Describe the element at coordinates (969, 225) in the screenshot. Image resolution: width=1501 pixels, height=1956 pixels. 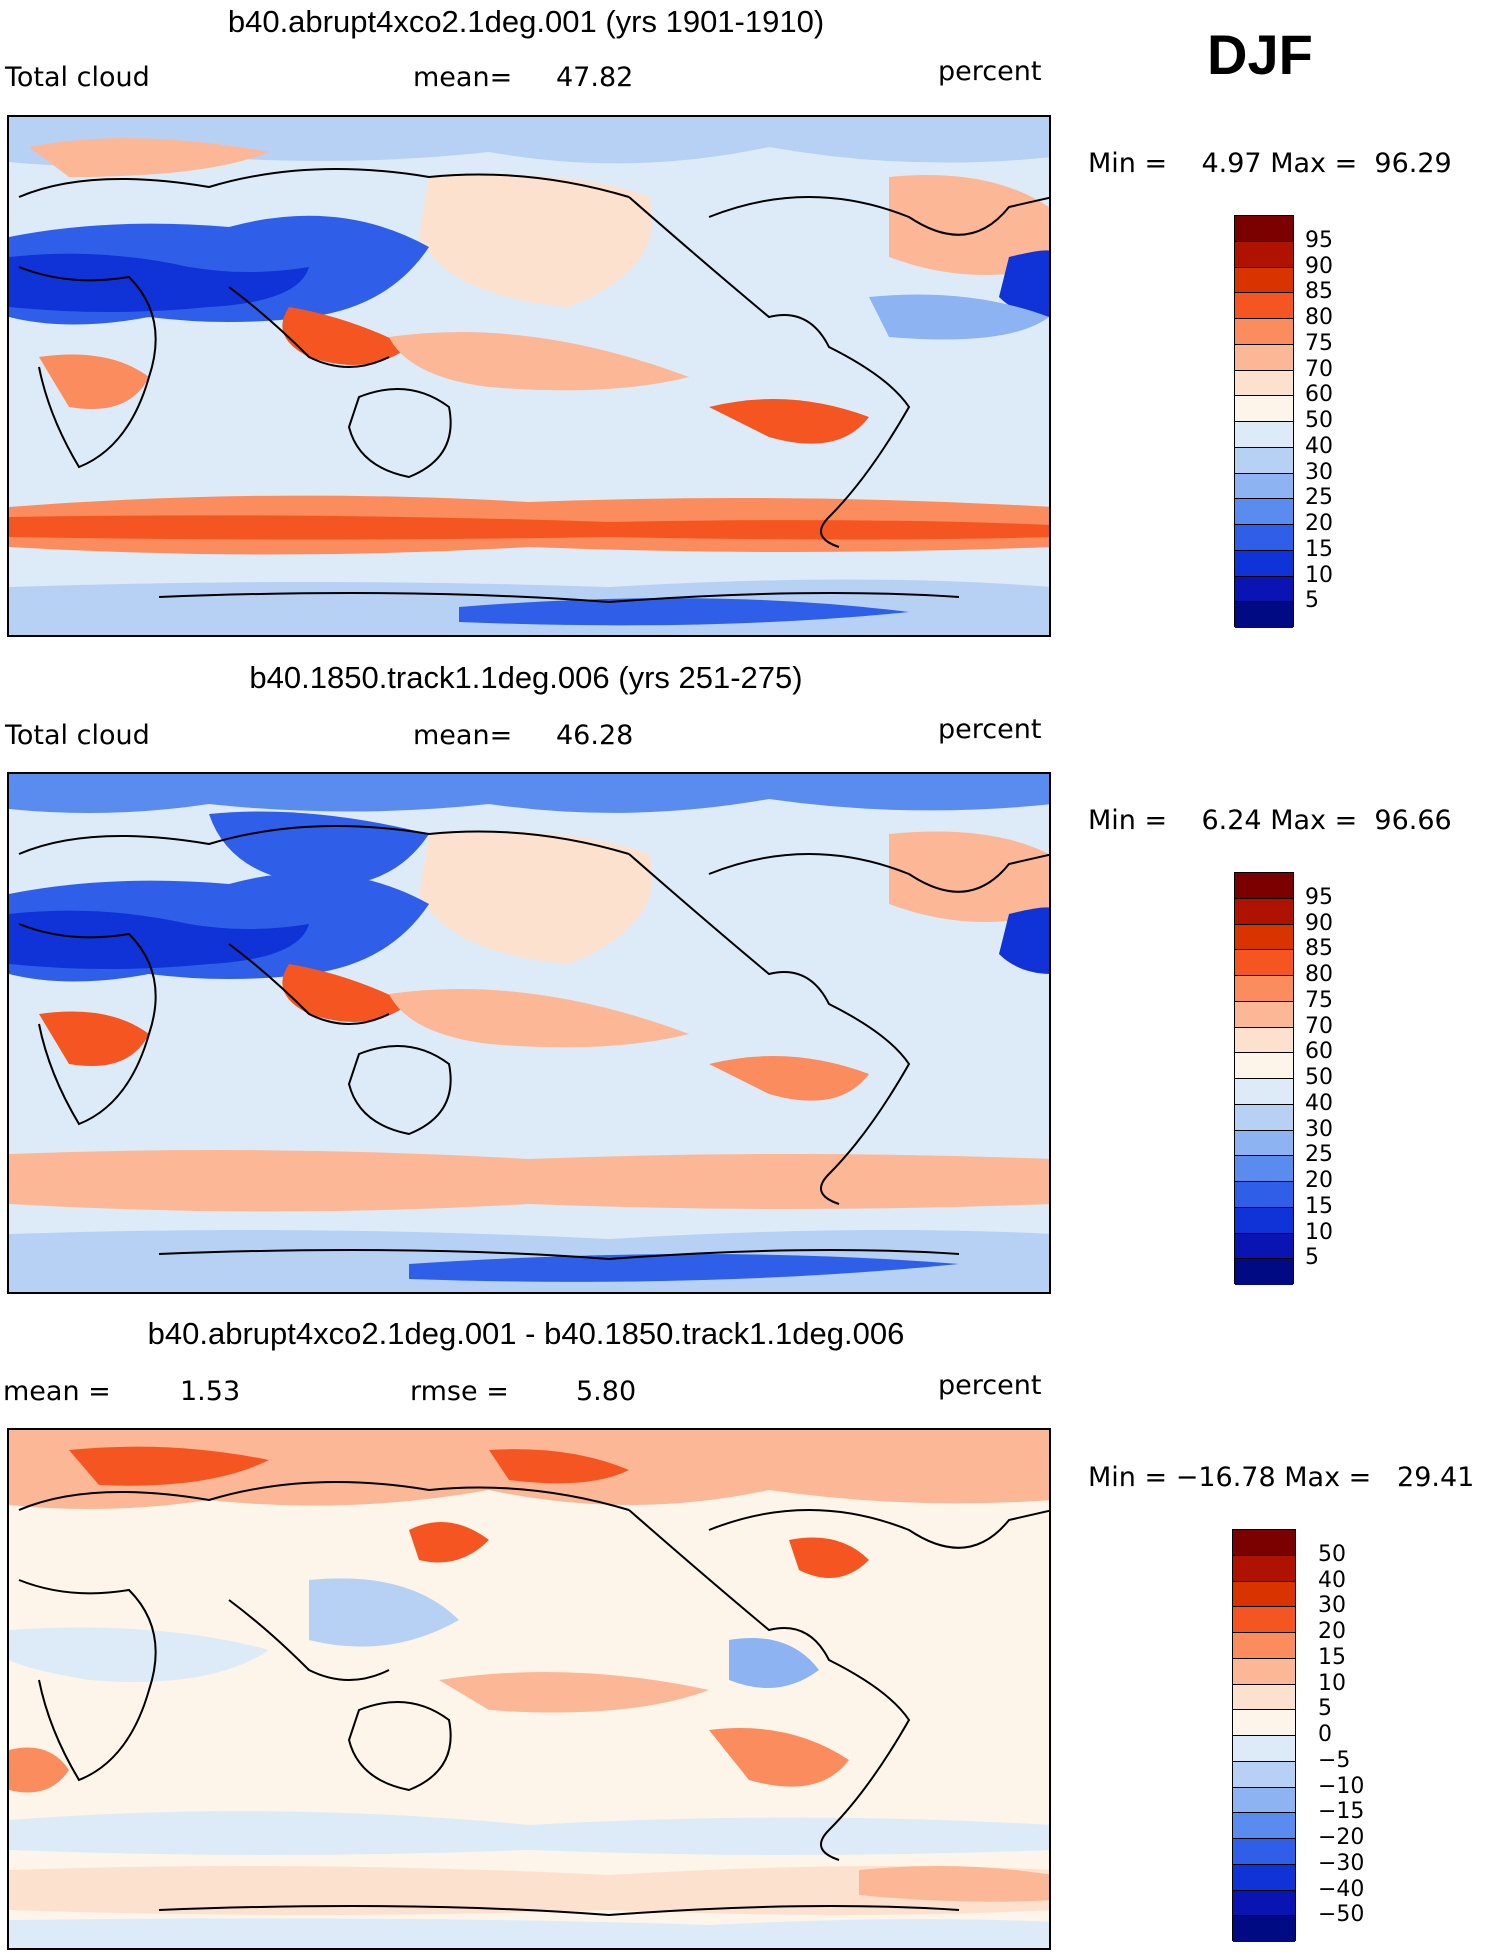
I see `panel1-north-atlantic-region` at that location.